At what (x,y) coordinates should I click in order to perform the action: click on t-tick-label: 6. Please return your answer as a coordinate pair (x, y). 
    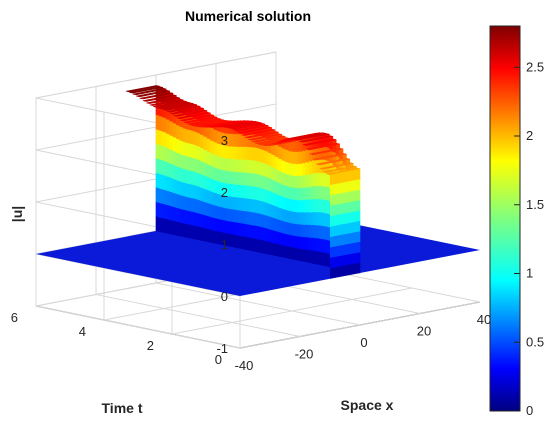
    Looking at the image, I should click on (14, 317).